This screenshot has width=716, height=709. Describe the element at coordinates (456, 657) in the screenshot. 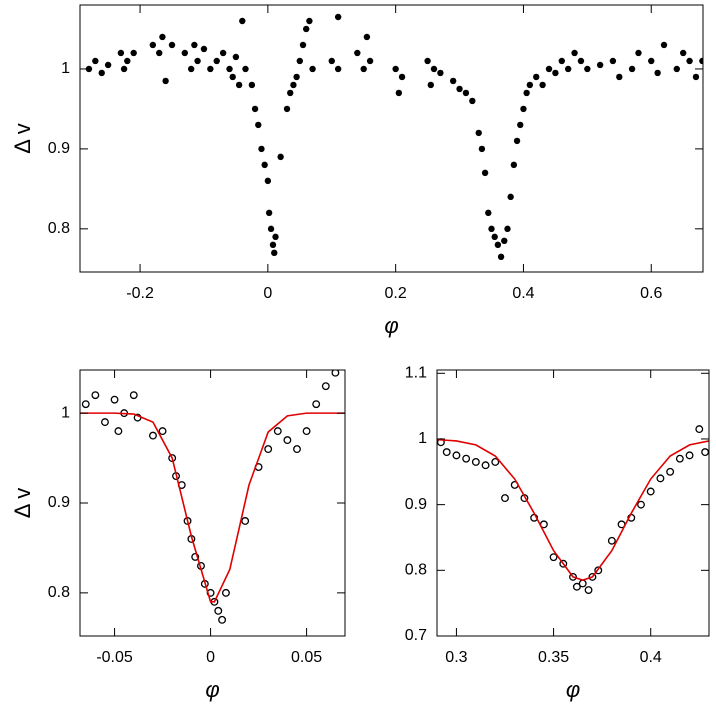

I see `x-tick-label: 0.3` at that location.